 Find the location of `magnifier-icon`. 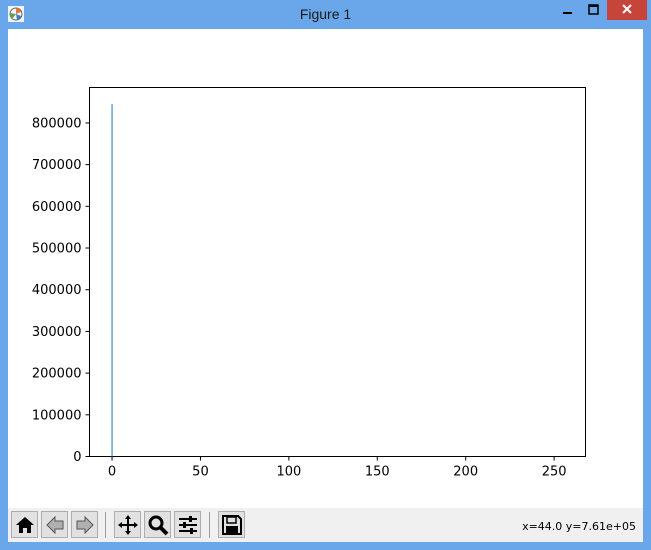

magnifier-icon is located at coordinates (158, 525).